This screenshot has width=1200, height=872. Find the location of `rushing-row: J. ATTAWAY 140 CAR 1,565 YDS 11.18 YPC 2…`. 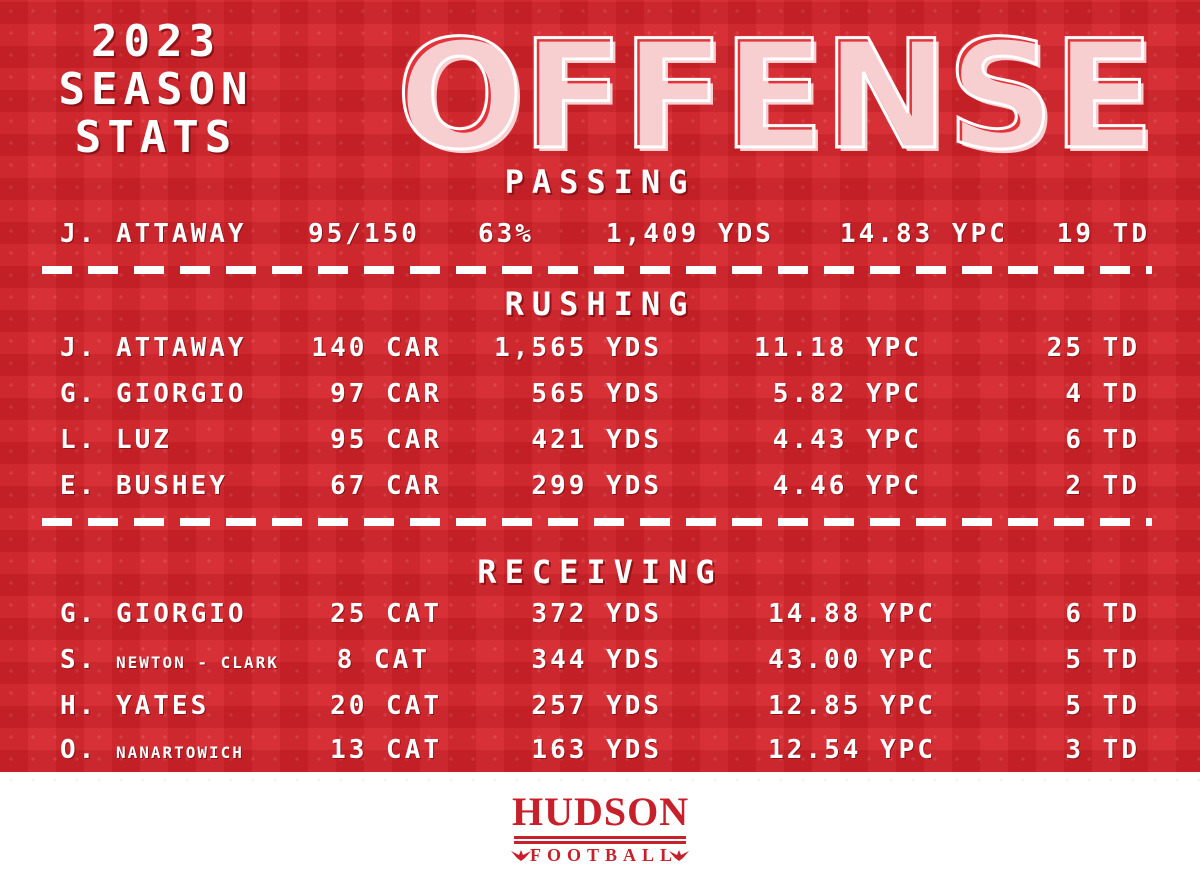

rushing-row: J. ATTAWAY 140 CAR 1,565 YDS 11.18 YPC 2… is located at coordinates (600, 348).